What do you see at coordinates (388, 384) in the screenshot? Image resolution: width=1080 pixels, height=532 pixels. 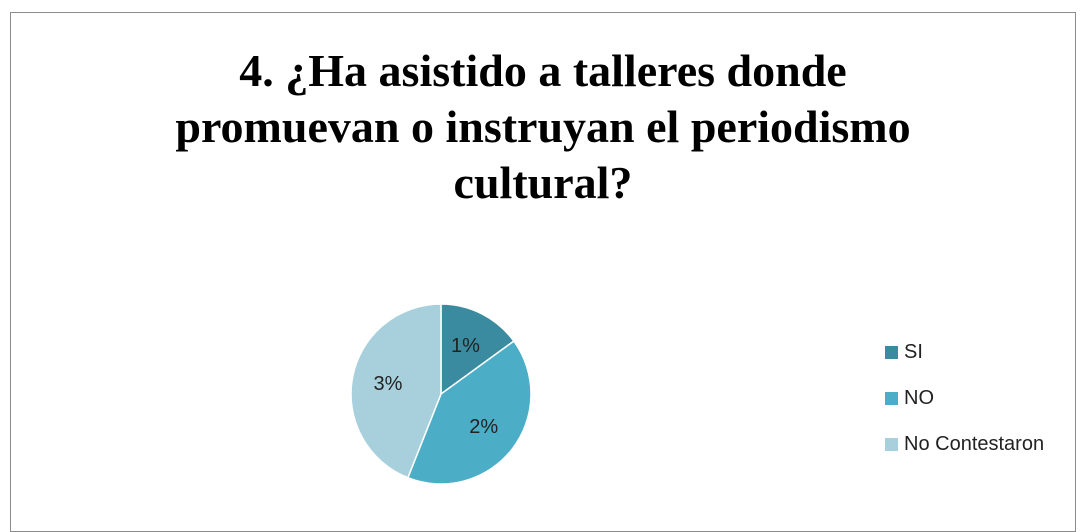 I see `slice-label-no-contestaron: 3%` at bounding box center [388, 384].